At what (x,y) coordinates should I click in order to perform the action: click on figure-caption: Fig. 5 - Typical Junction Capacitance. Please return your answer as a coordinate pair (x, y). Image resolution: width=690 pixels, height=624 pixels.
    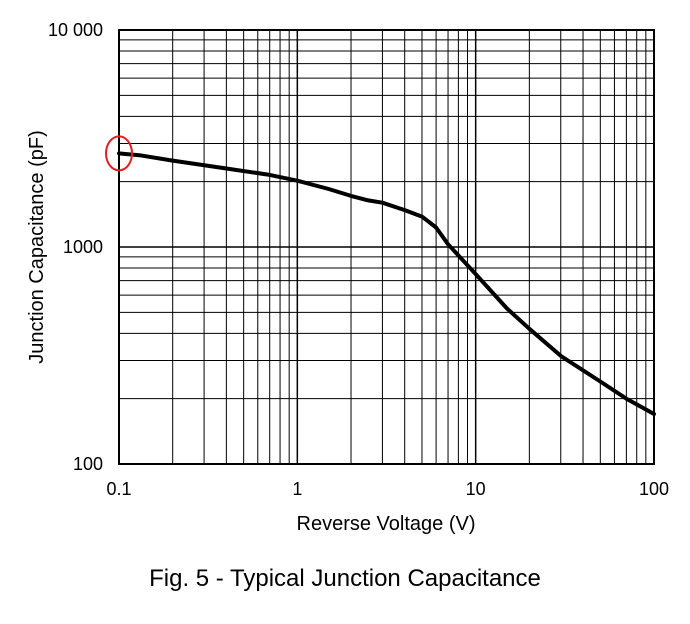
    Looking at the image, I should click on (345, 578).